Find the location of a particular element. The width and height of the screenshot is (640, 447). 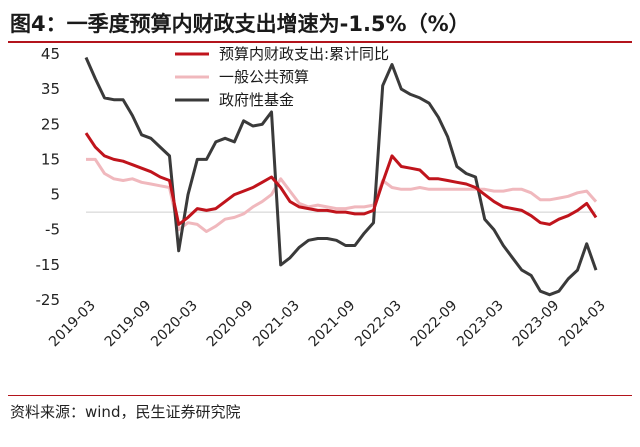

x-tick-label: 2020-03 is located at coordinates (174, 324).